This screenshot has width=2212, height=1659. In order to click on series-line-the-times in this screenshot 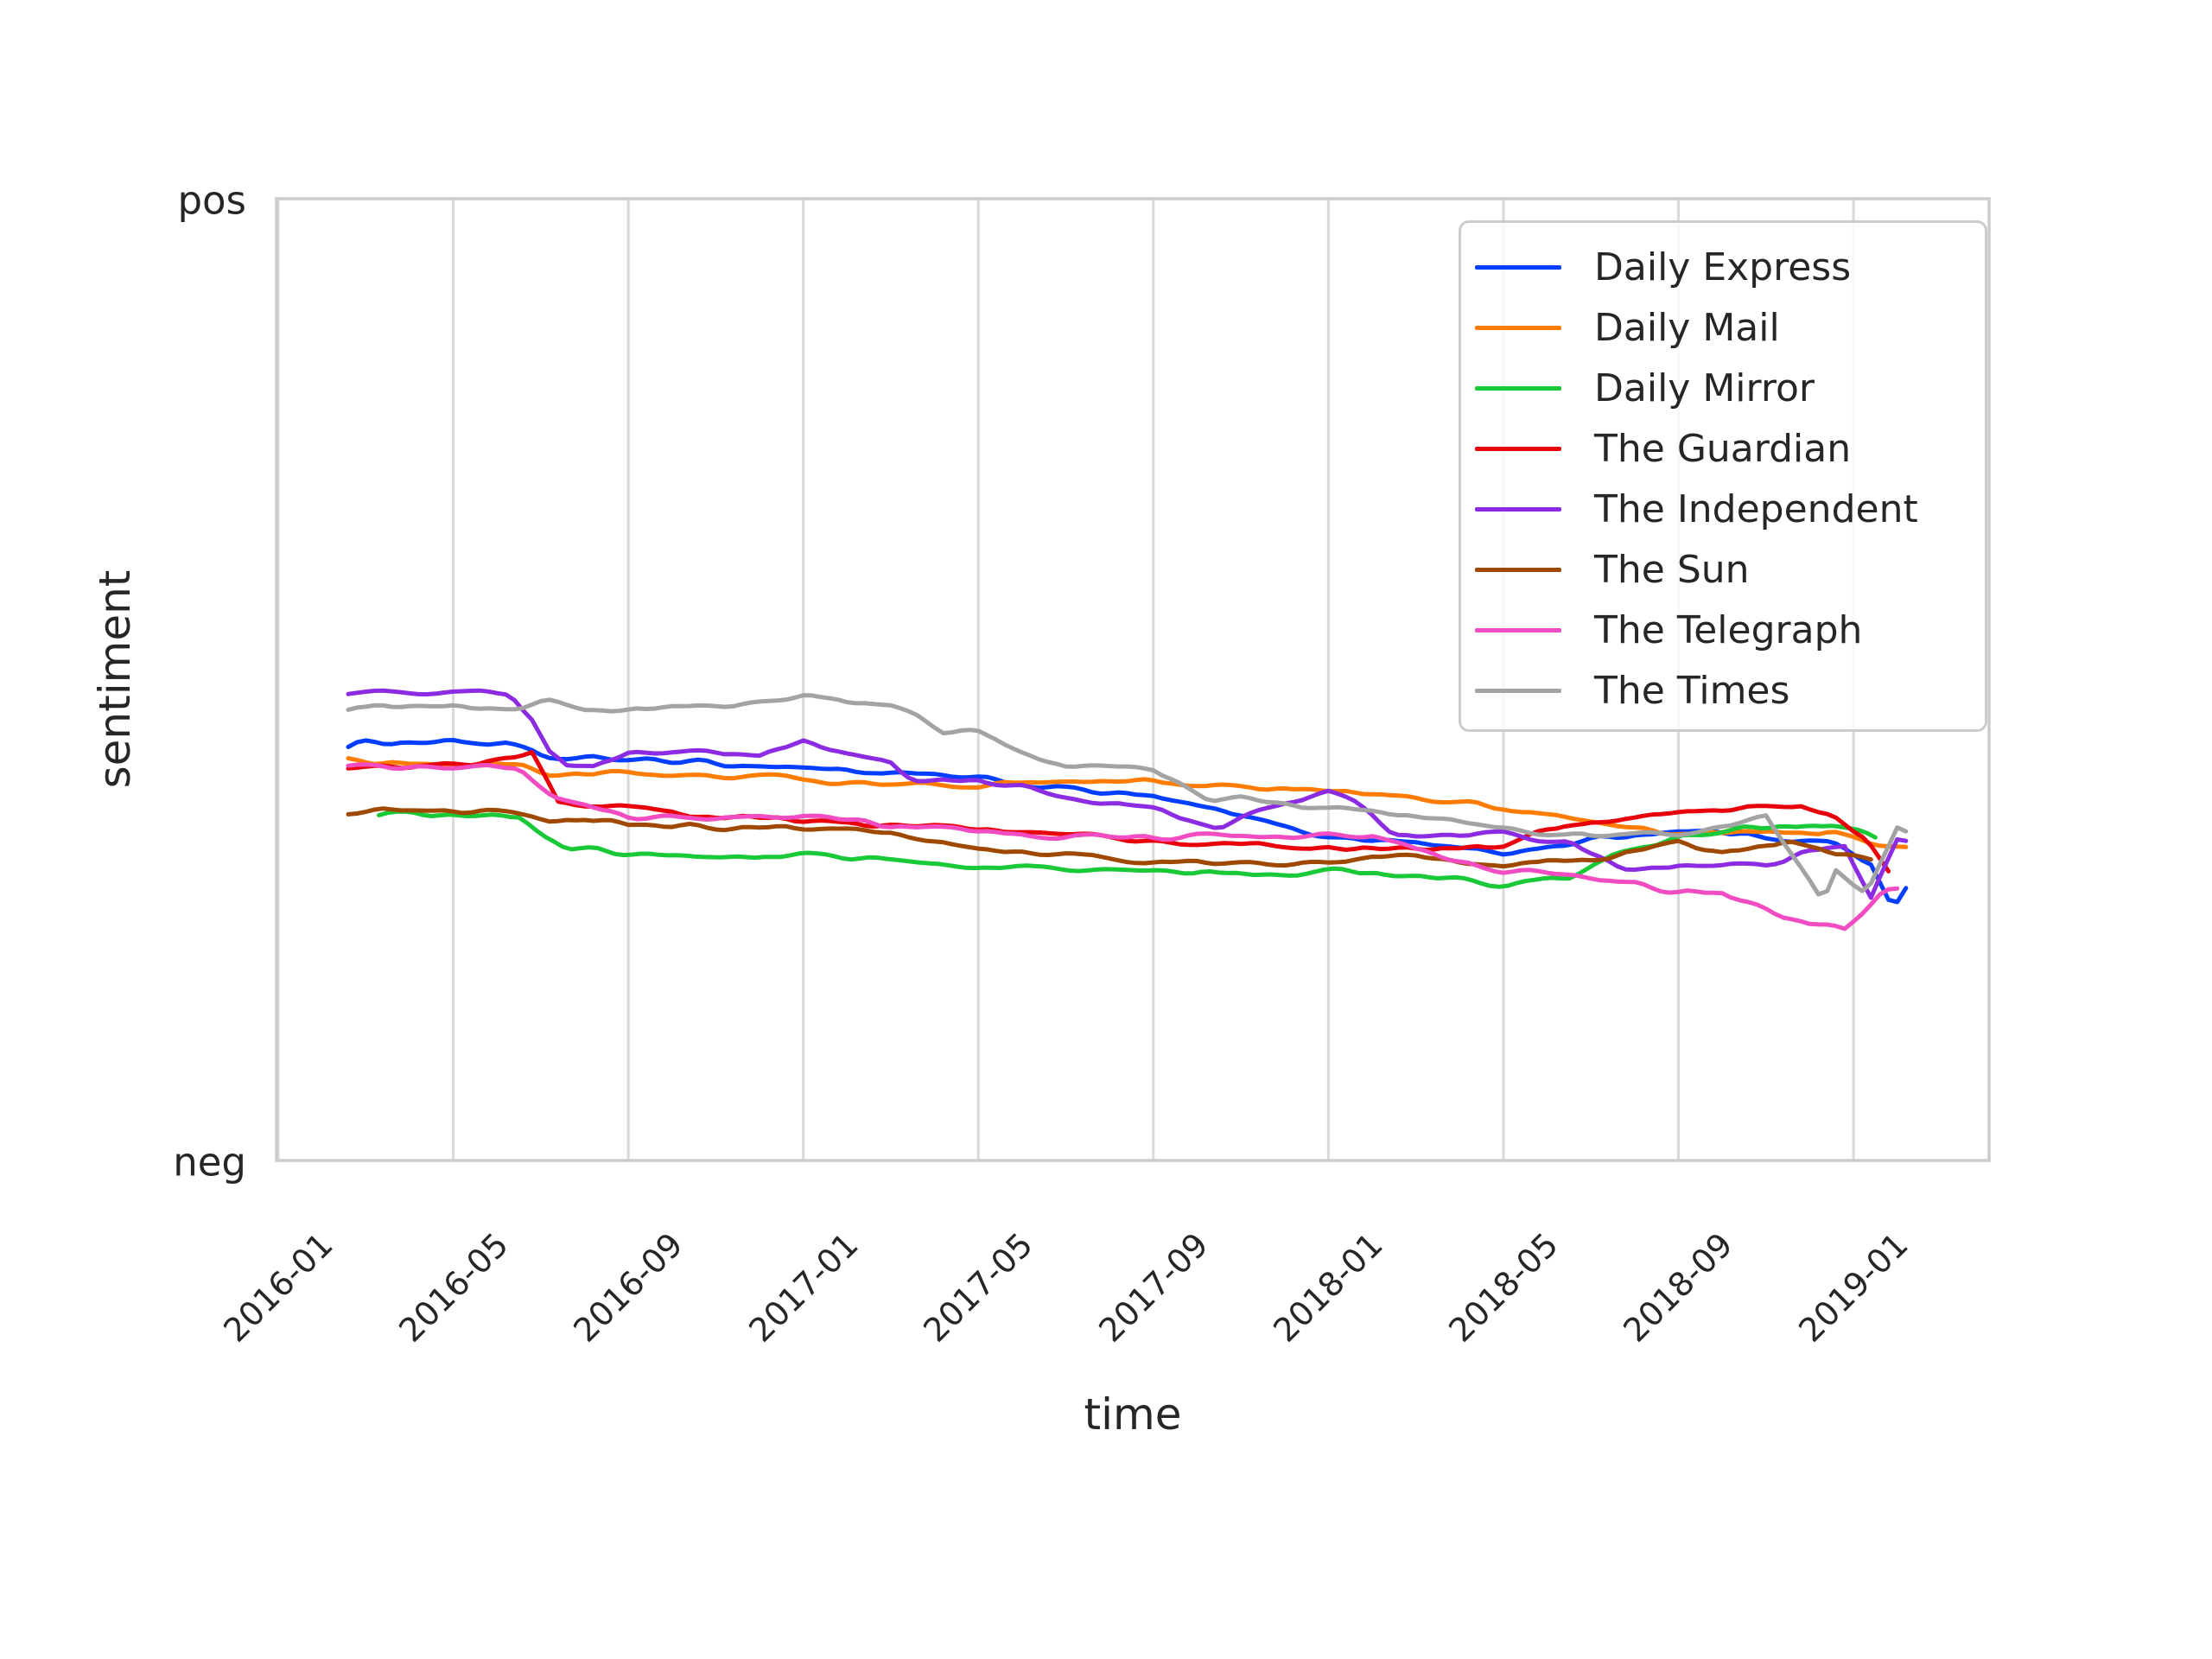, I will do `click(1127, 795)`.